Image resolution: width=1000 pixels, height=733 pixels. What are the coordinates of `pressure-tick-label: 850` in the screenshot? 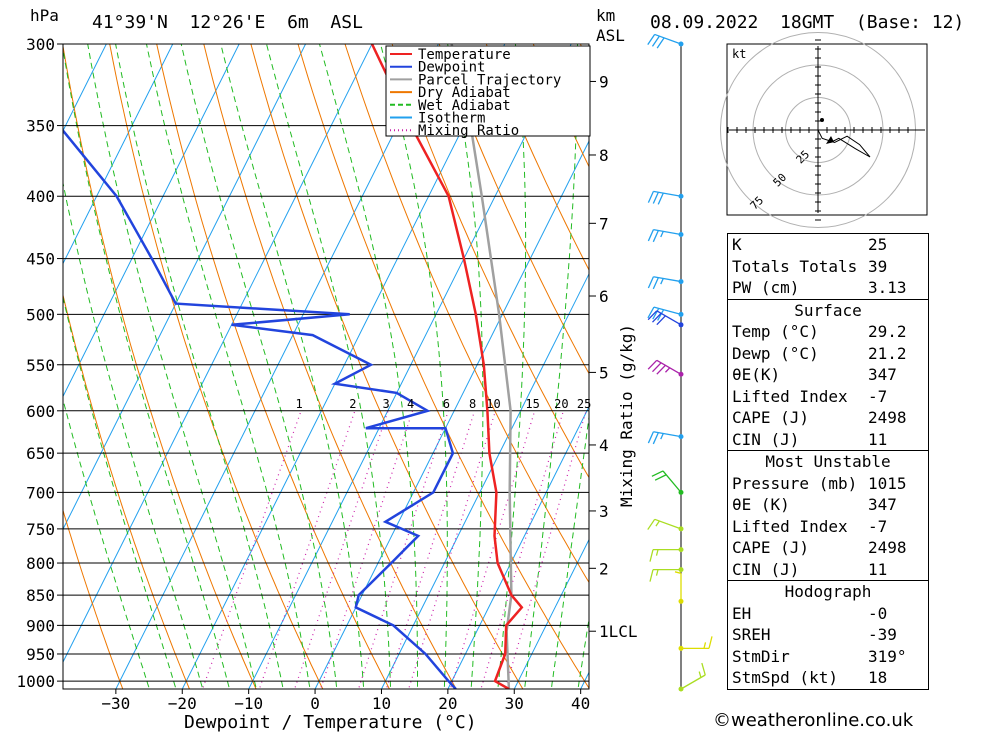 It's located at (40, 595).